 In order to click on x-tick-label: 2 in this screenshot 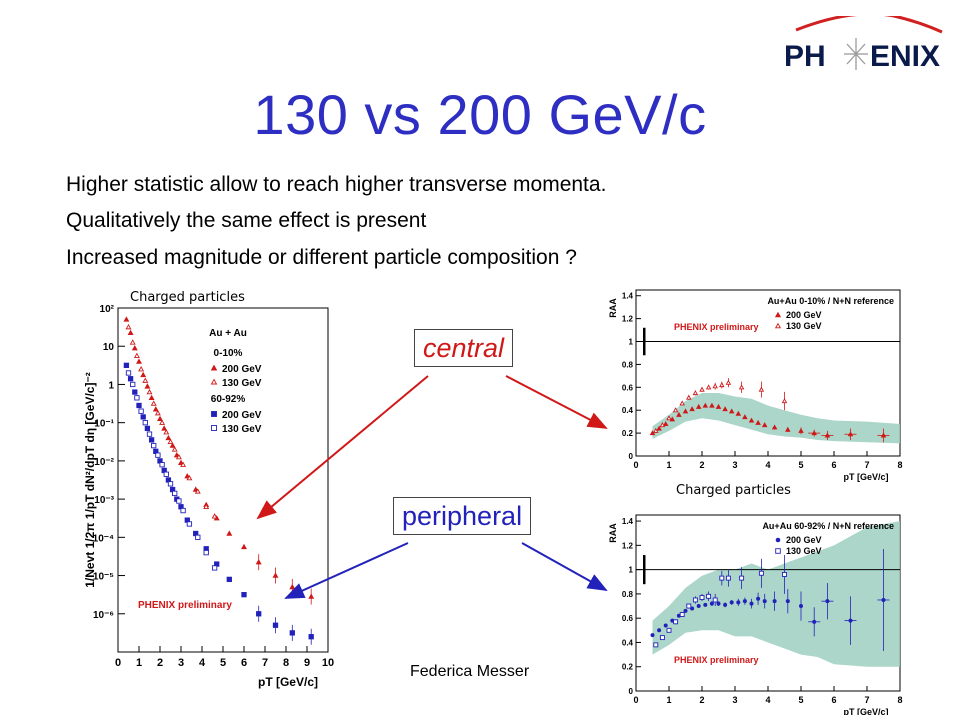, I will do `click(701, 700)`.